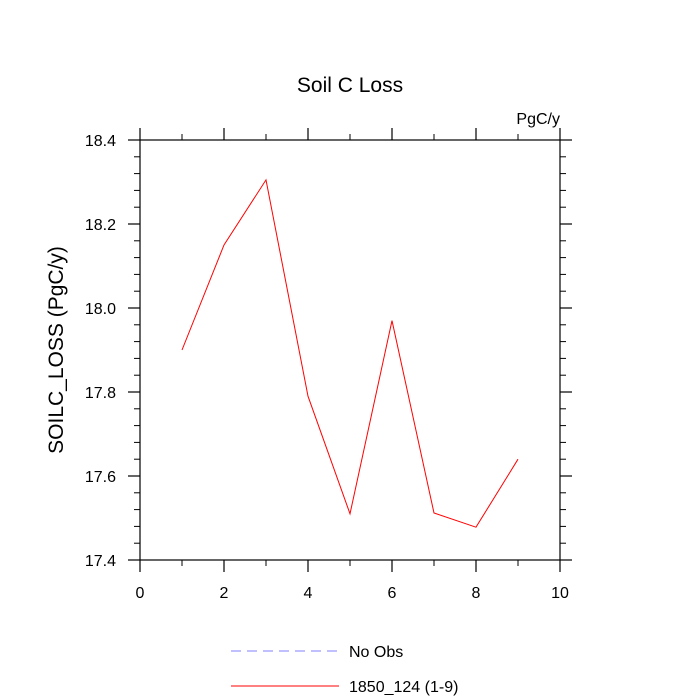 This screenshot has height=700, width=700. What do you see at coordinates (100, 561) in the screenshot?
I see `y-tick-label: 17.4` at bounding box center [100, 561].